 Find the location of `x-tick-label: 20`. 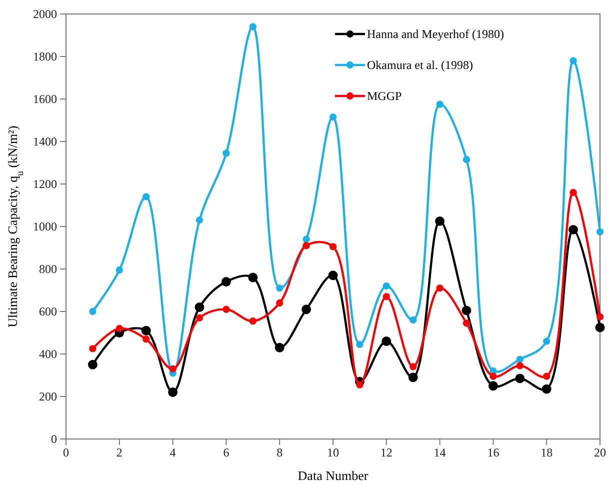

x-tick-label: 20 is located at coordinates (600, 453).